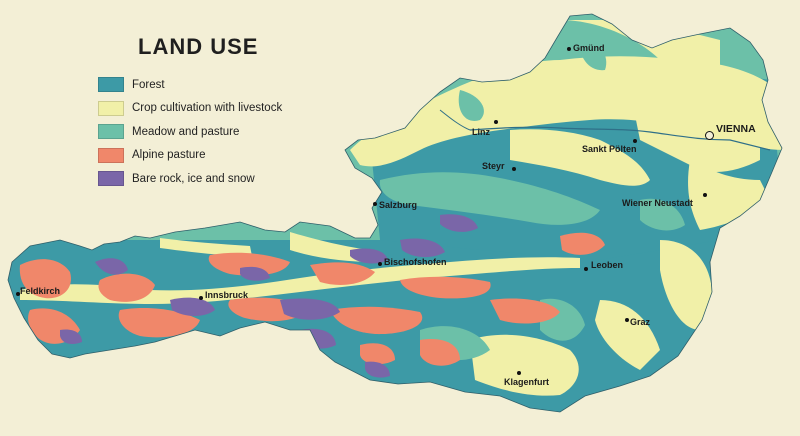  I want to click on city-marker-steyr, so click(514, 169).